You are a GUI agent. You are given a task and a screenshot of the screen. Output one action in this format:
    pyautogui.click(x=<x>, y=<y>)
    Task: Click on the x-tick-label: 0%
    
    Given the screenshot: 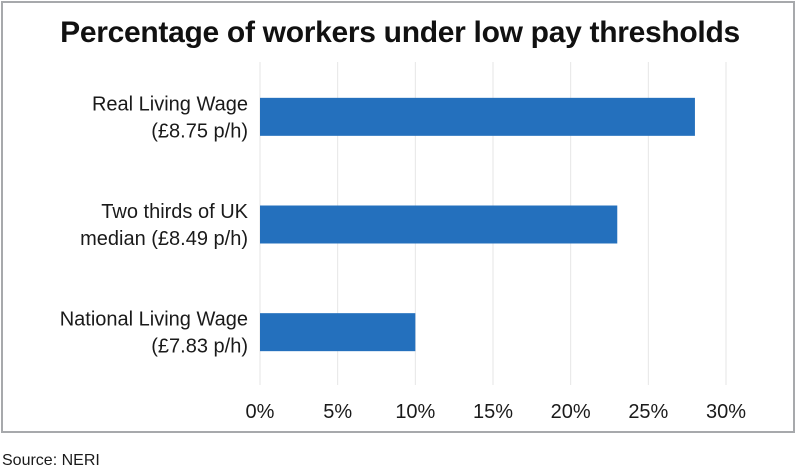 What is the action you would take?
    pyautogui.click(x=260, y=412)
    